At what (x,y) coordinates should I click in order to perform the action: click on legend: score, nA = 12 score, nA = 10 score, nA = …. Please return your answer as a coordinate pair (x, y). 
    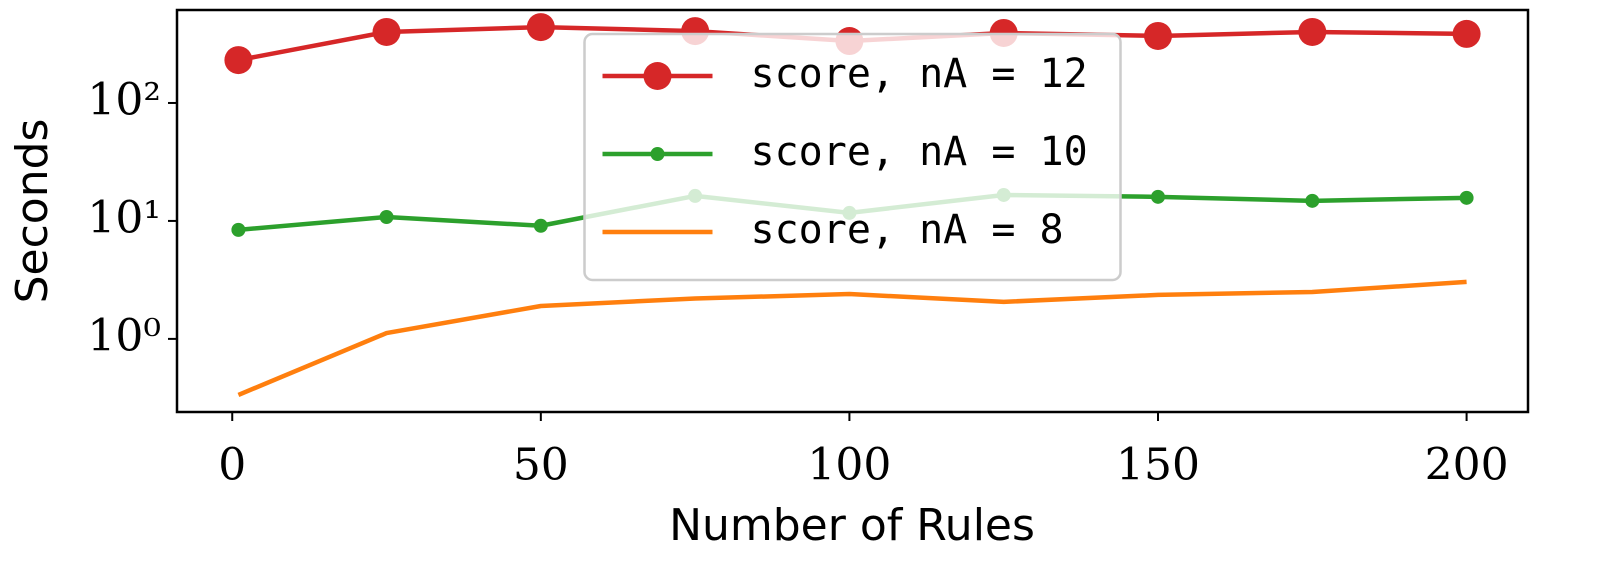
    Looking at the image, I should click on (852, 157).